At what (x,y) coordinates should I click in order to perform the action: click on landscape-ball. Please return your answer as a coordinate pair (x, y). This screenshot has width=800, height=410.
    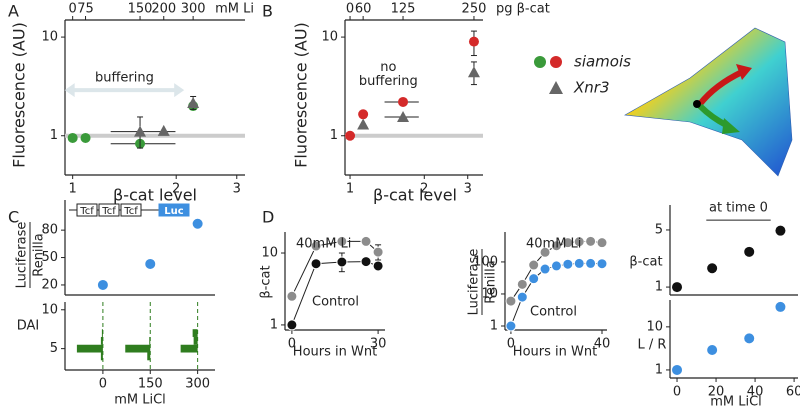
    Looking at the image, I should click on (697, 104).